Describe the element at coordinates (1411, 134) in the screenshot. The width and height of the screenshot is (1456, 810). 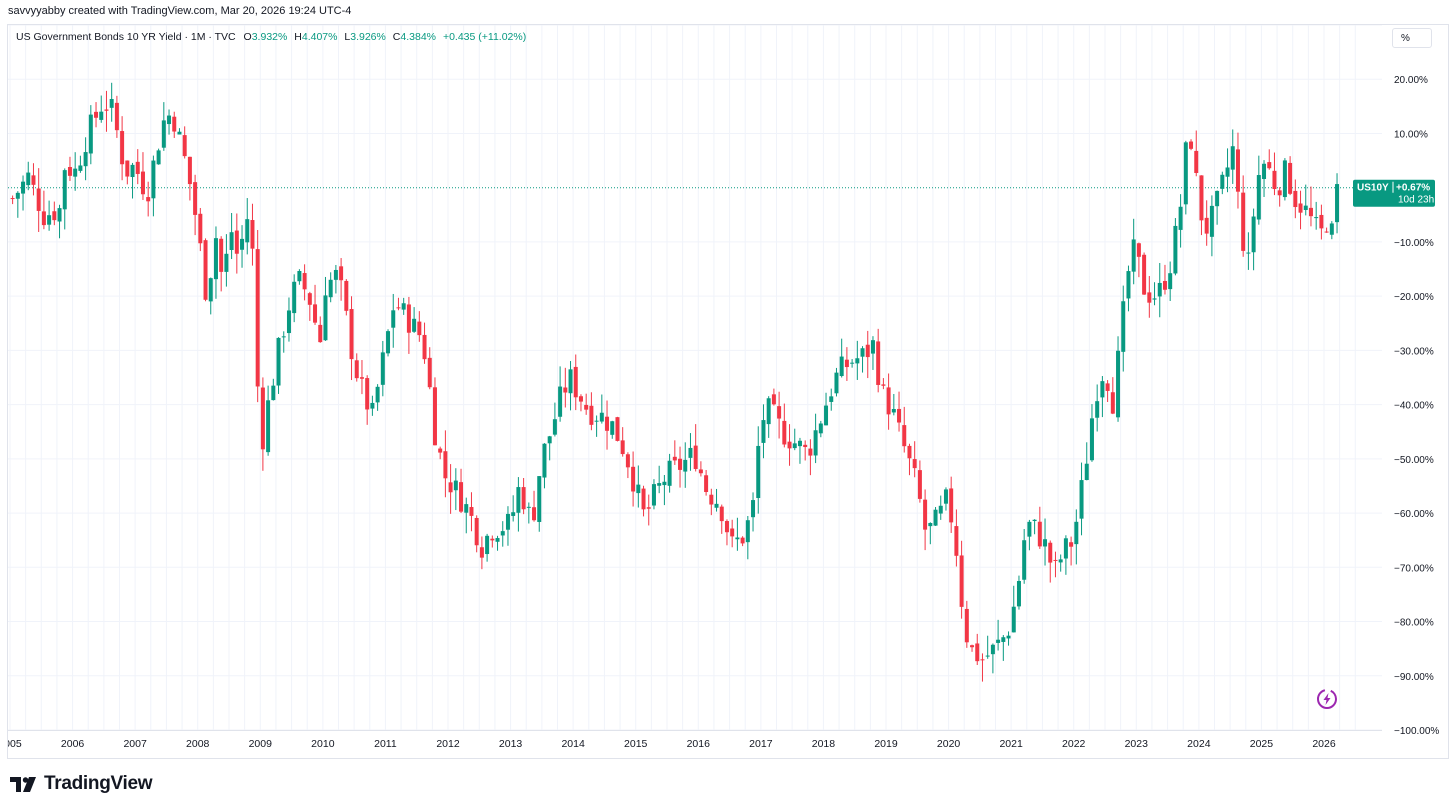
I see `y-tick-label: 10.00%` at that location.